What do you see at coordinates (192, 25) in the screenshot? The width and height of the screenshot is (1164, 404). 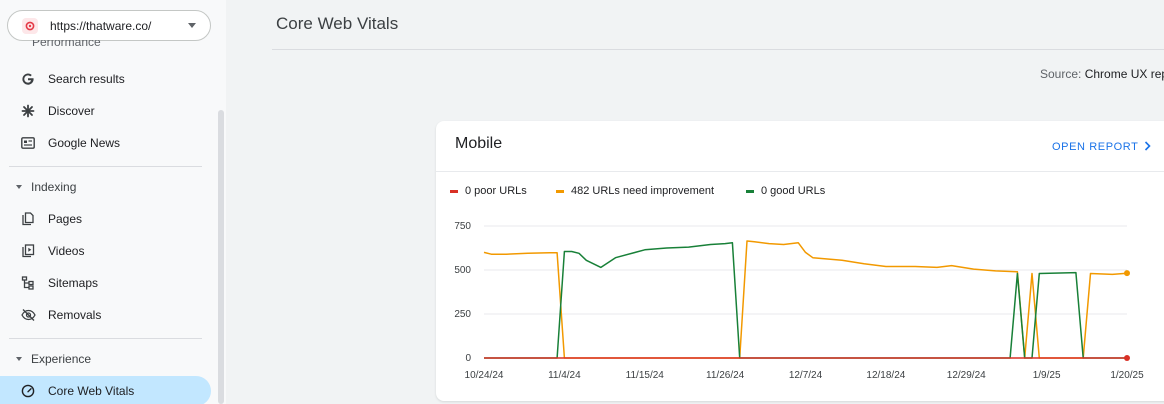 I see `chevron-down-icon` at bounding box center [192, 25].